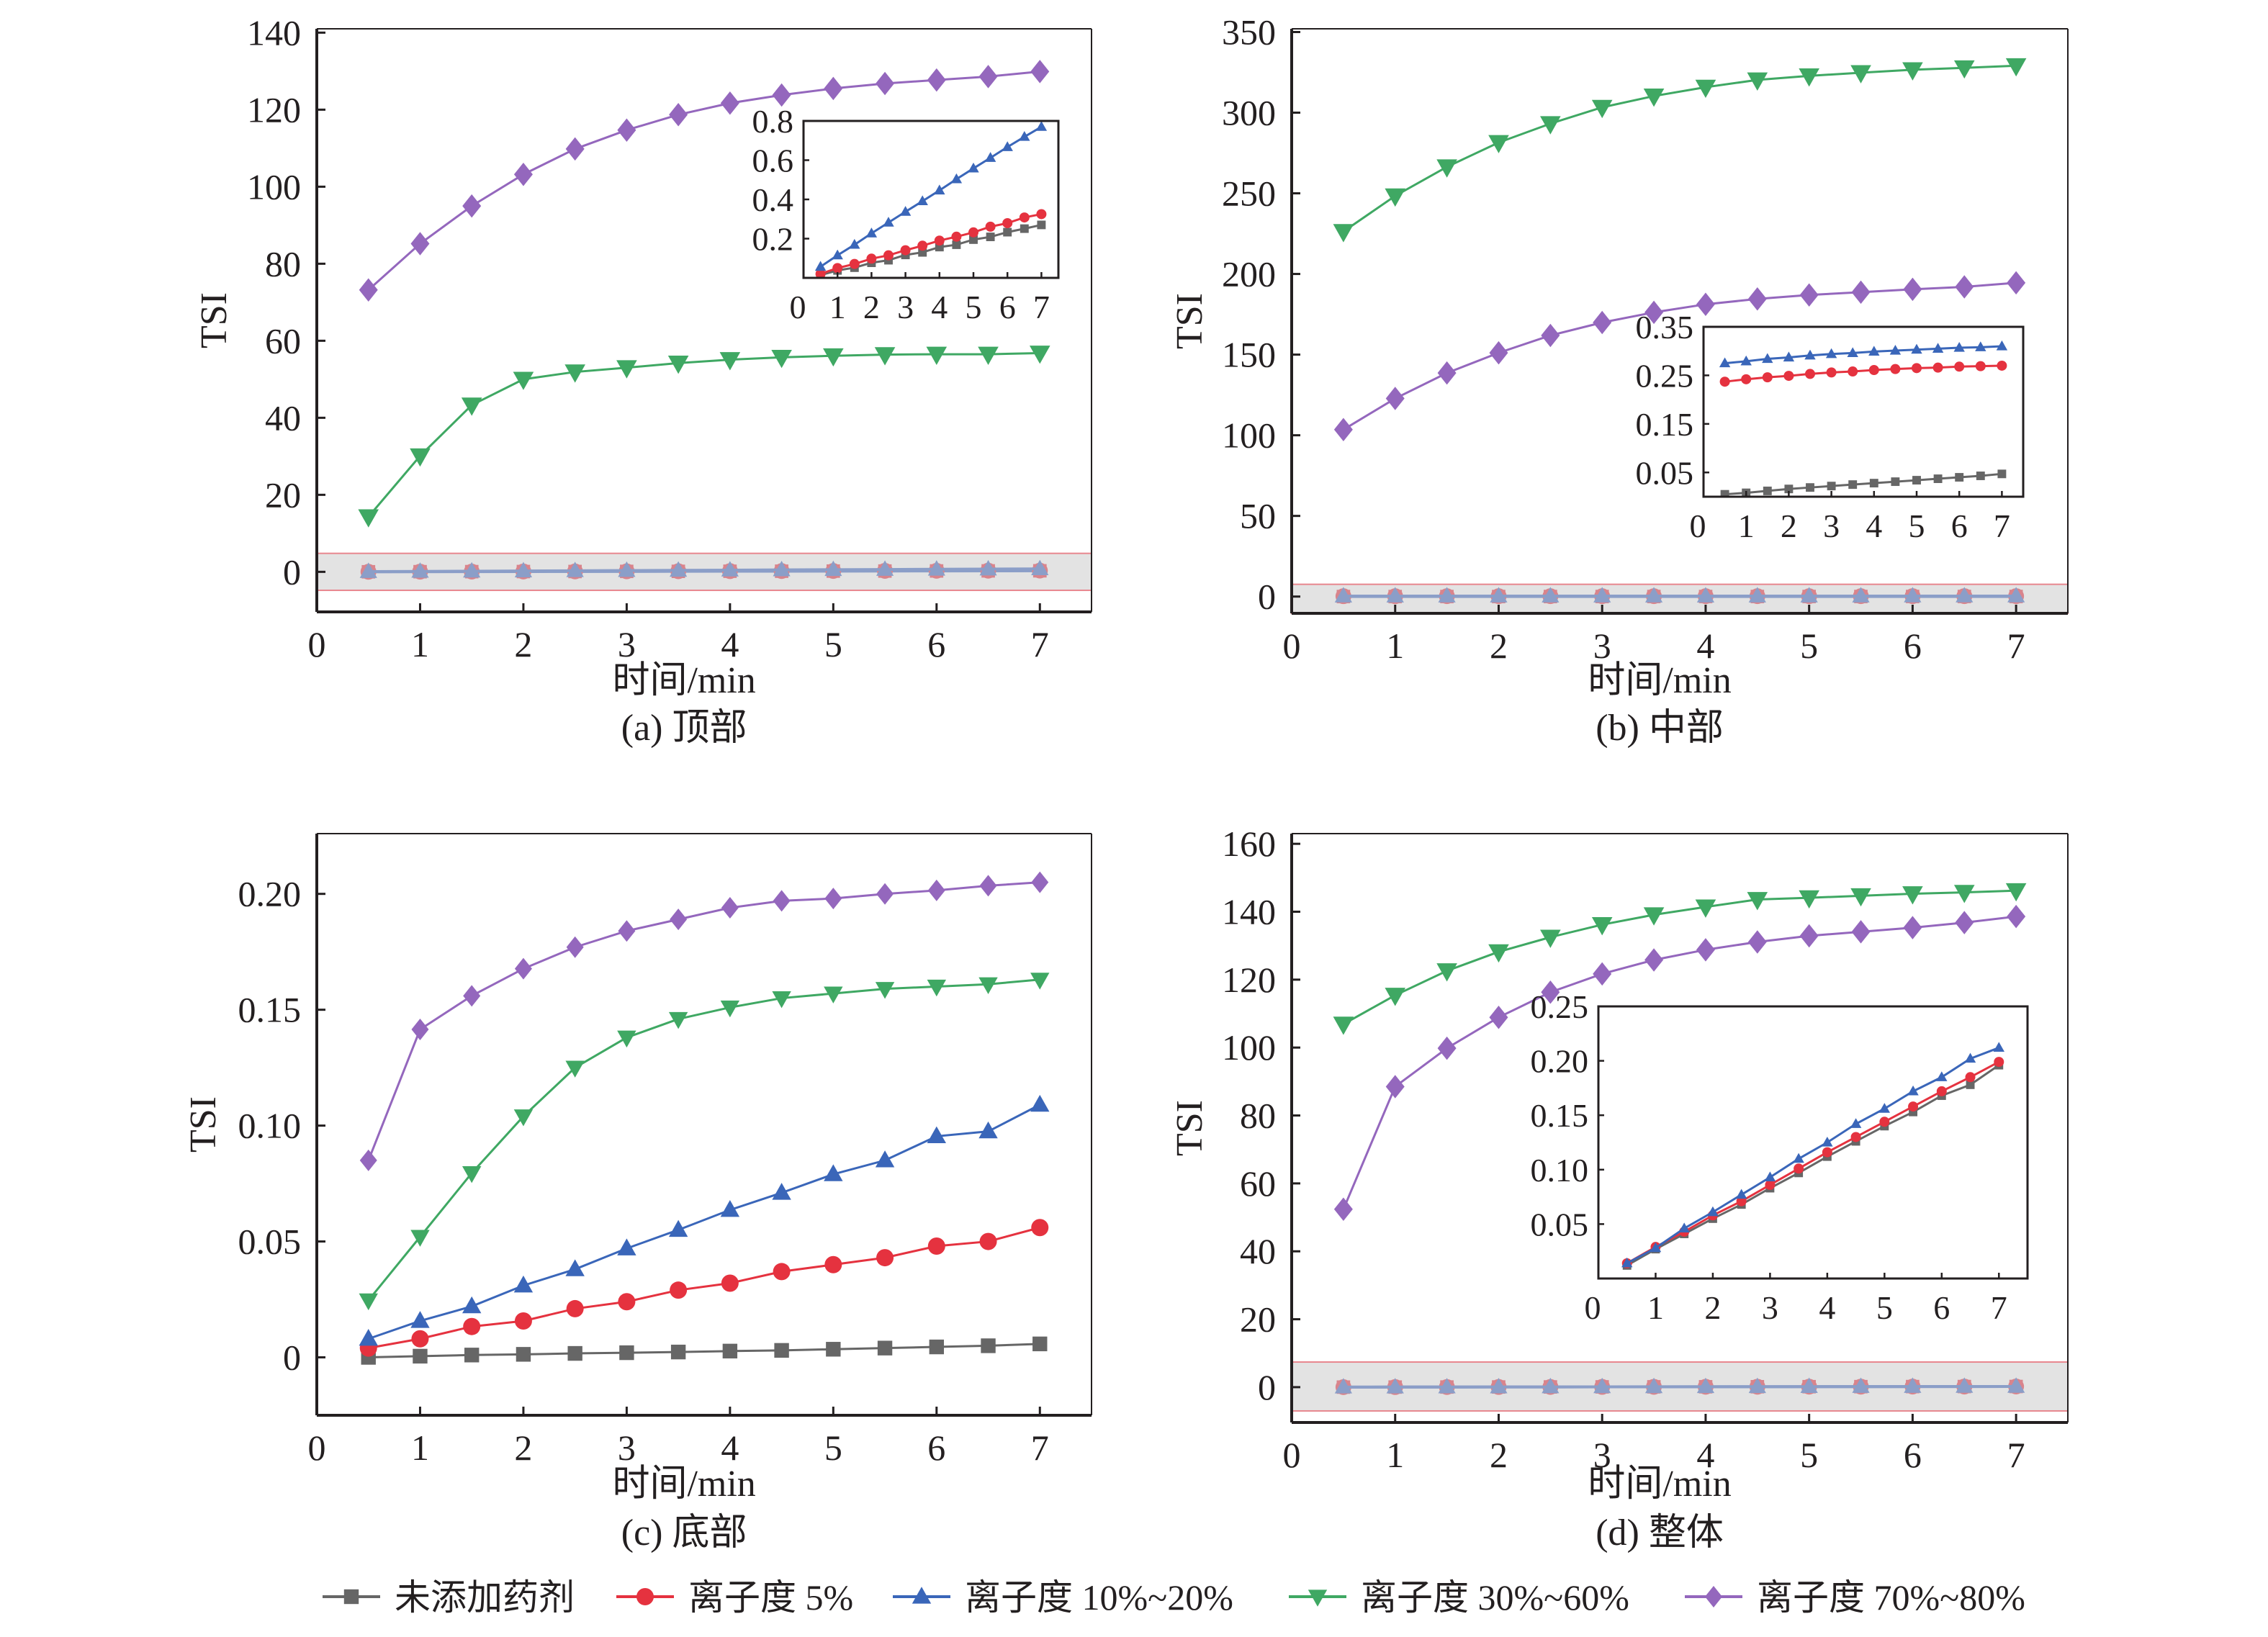 Image resolution: width=2268 pixels, height=1637 pixels. What do you see at coordinates (939, 307) in the screenshot?
I see `inset-x-tick-label: 4` at bounding box center [939, 307].